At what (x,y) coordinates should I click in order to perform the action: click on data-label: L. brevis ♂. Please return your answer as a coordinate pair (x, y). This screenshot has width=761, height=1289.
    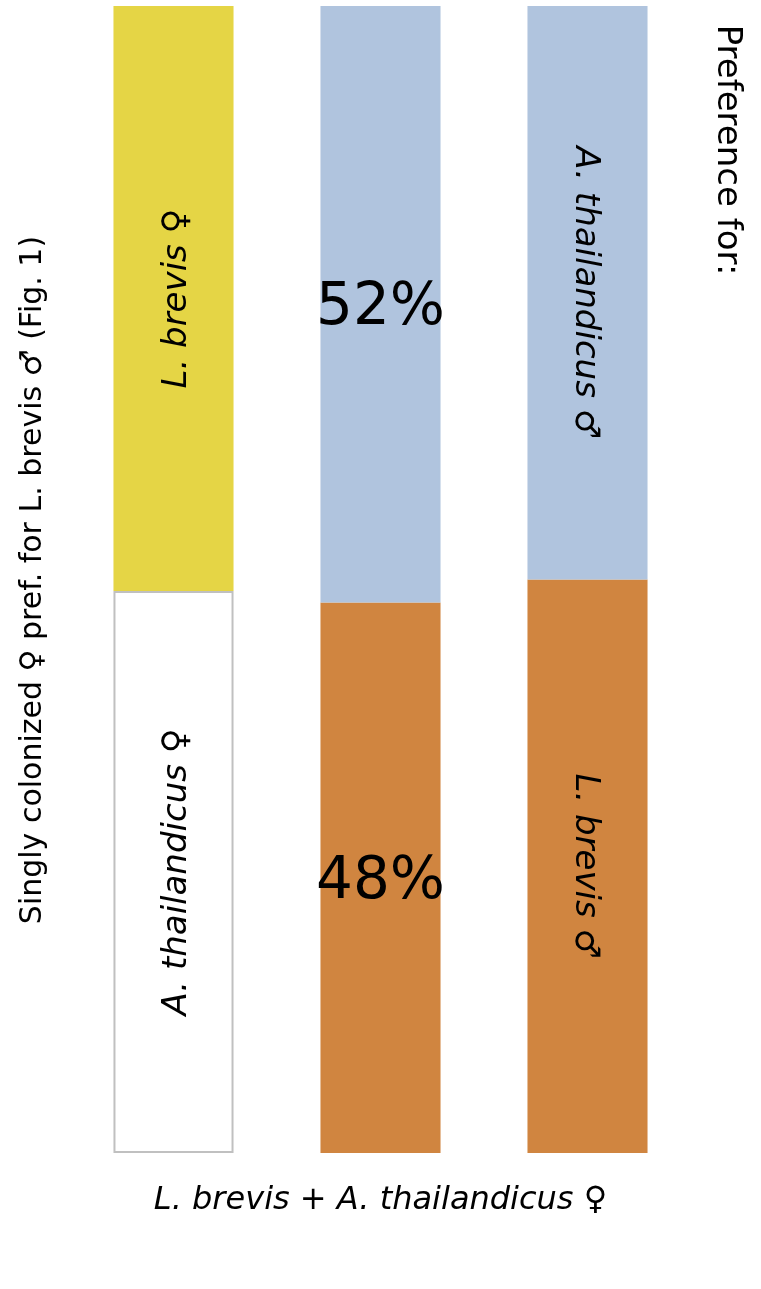
    Looking at the image, I should click on (587, 866).